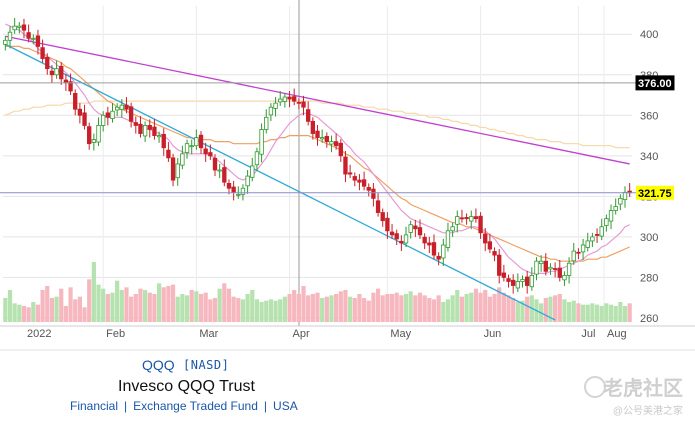 Image resolution: width=695 pixels, height=426 pixels. Describe the element at coordinates (649, 157) in the screenshot. I see `y-tick-label: 340` at that location.